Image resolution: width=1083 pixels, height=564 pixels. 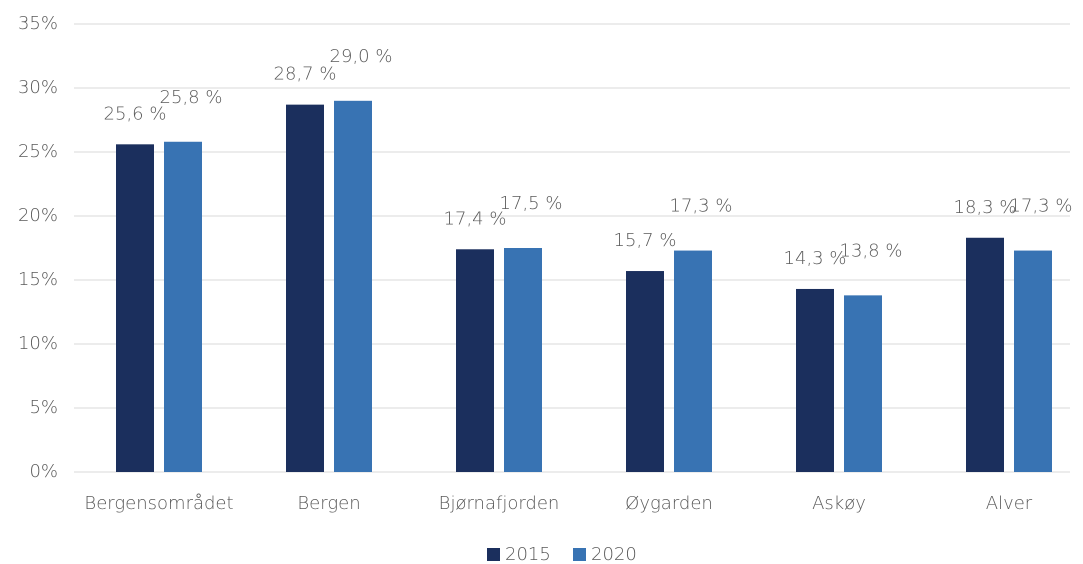 What do you see at coordinates (158, 503) in the screenshot?
I see `x-tick-label: Bergensområdet` at bounding box center [158, 503].